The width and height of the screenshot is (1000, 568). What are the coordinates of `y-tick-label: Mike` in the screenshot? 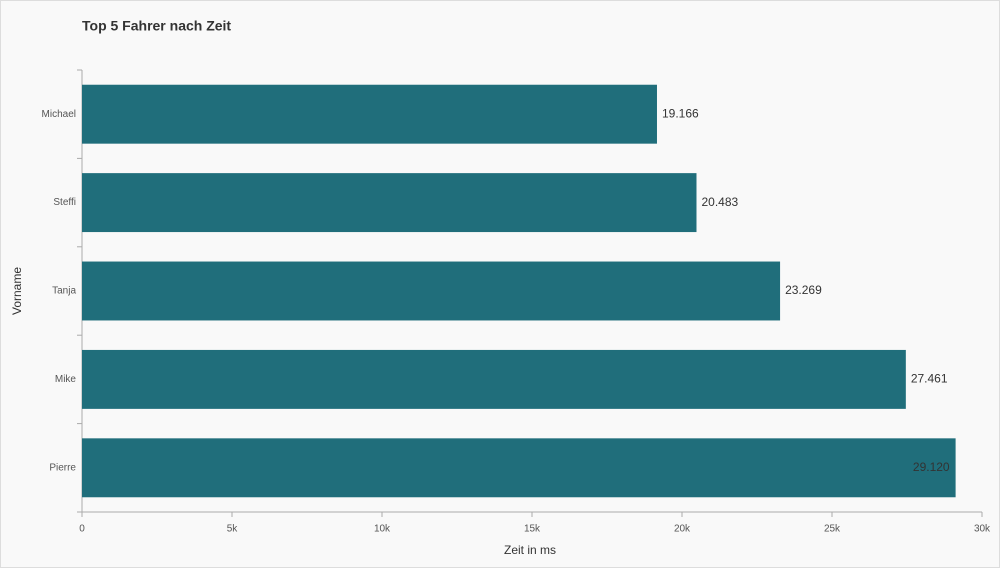 It's located at (66, 379).